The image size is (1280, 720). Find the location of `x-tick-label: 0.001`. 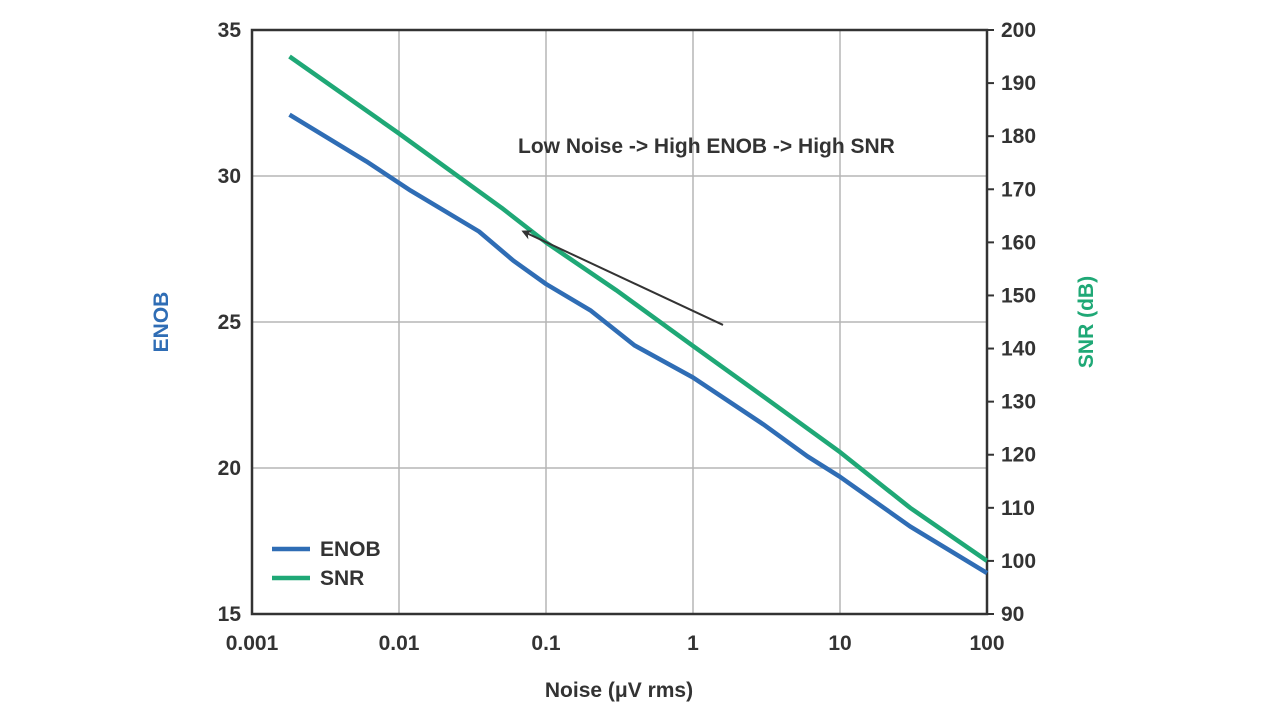

x-tick-label: 0.001 is located at coordinates (252, 643).